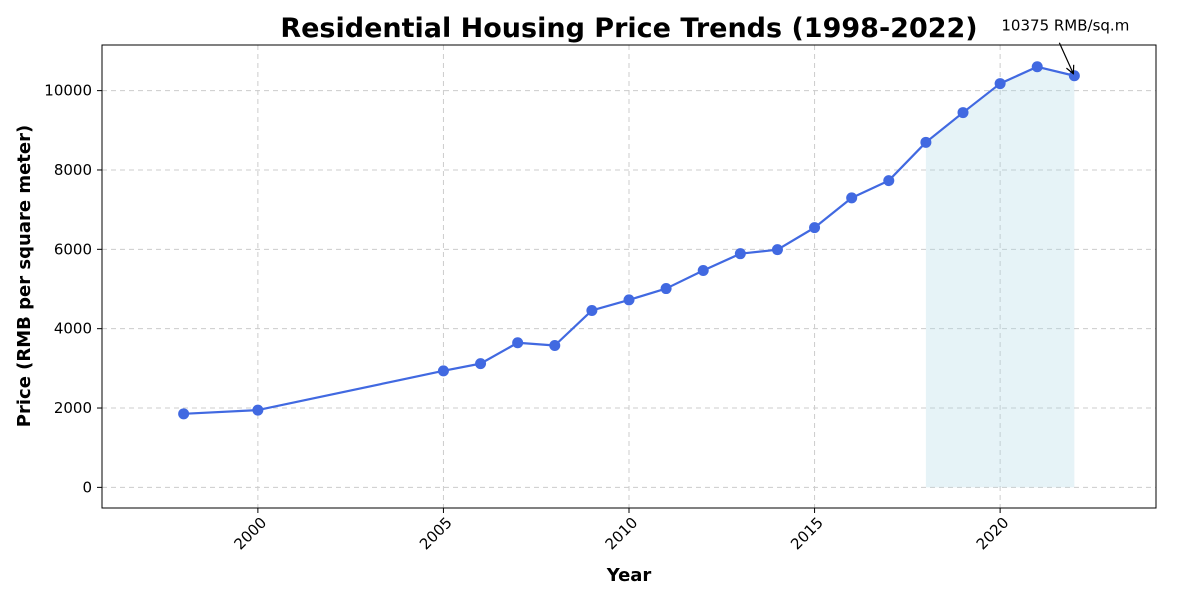 Image resolution: width=1200 pixels, height=600 pixels. I want to click on x-tick-label: 2010, so click(622, 534).